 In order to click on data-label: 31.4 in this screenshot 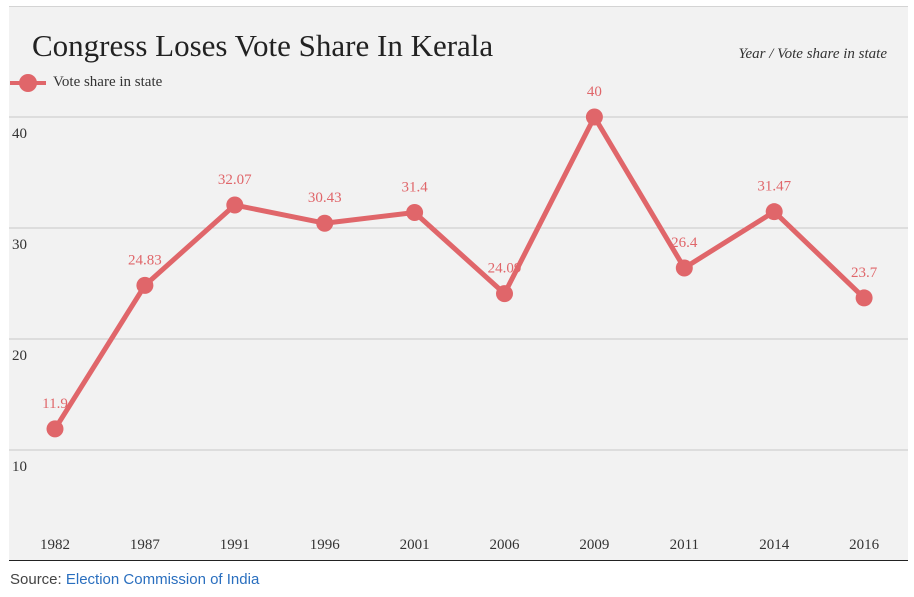, I will do `click(414, 187)`.